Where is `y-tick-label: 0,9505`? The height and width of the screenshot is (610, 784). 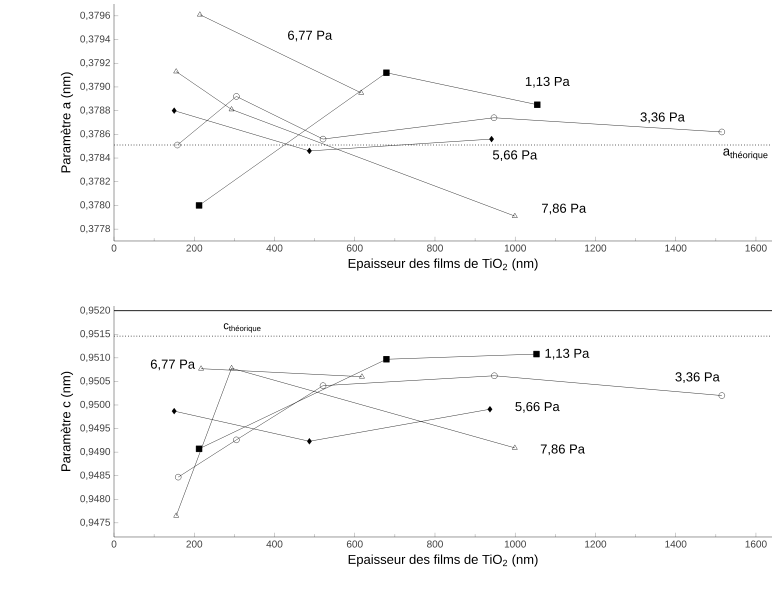 y-tick-label: 0,9505 is located at coordinates (95, 381).